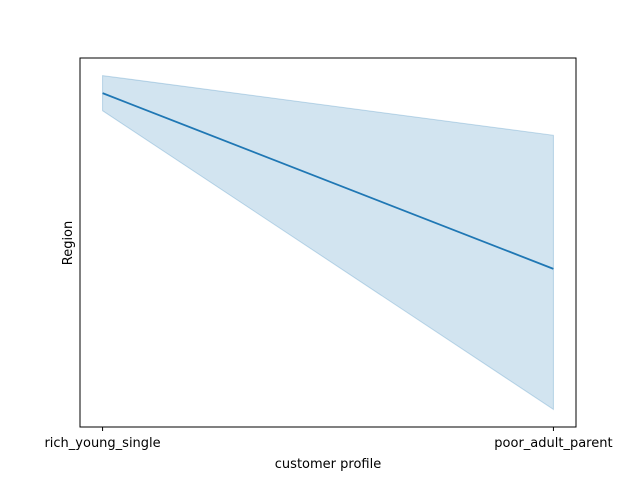 The height and width of the screenshot is (484, 640). I want to click on x-tick-label: poor_adult_parent, so click(553, 443).